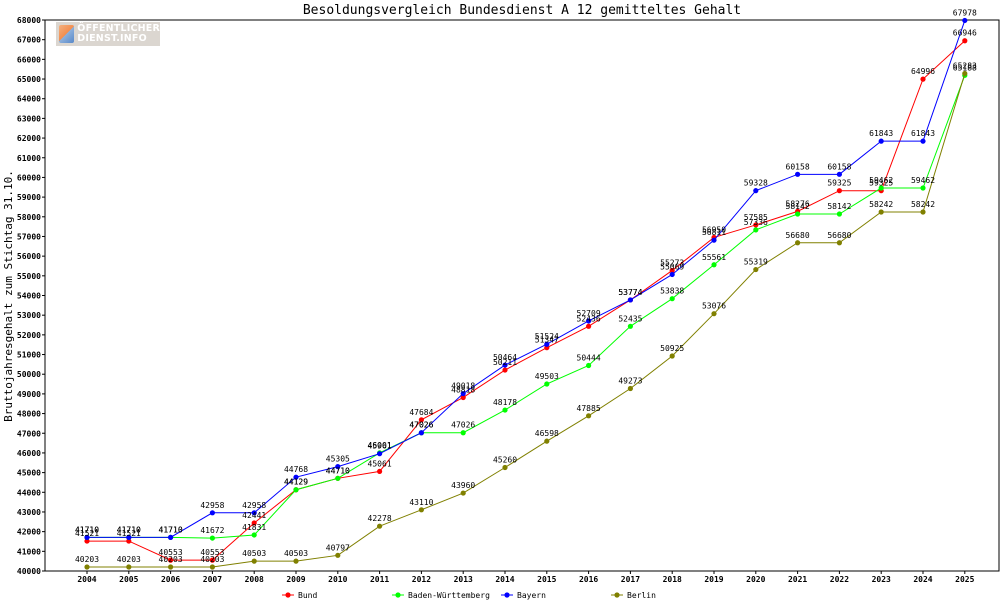  I want to click on data-label-bund: 40553, so click(171, 552).